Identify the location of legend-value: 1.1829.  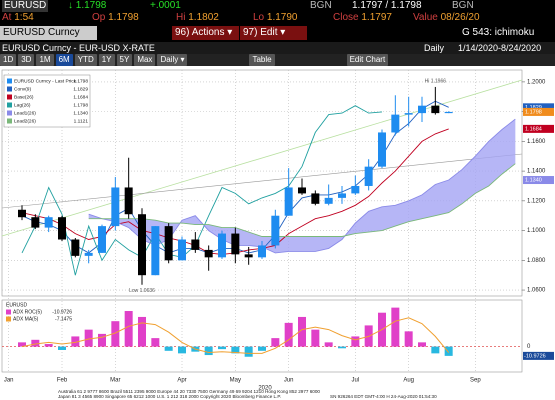
(80, 89).